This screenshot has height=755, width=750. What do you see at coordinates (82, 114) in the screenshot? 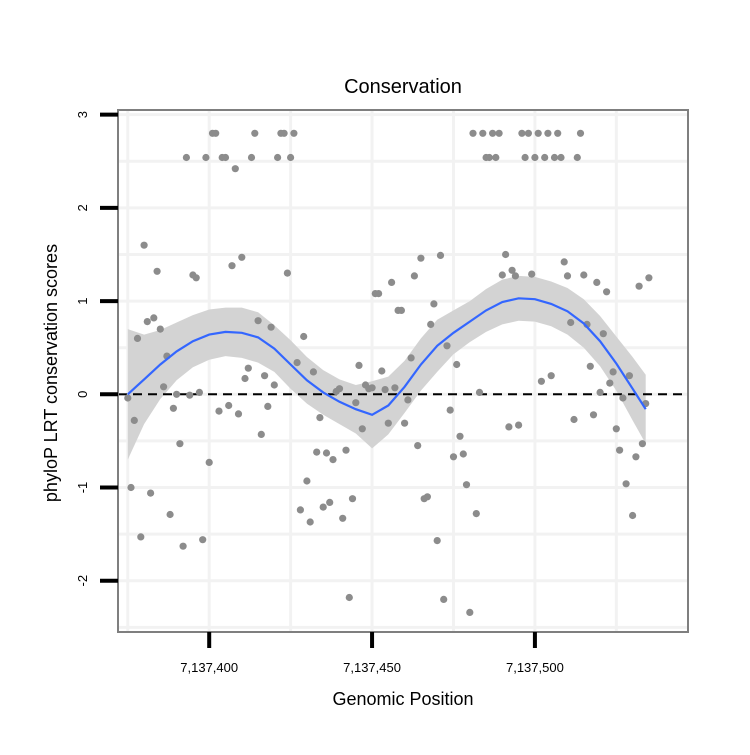
I see `y-tick-label: 3` at bounding box center [82, 114].